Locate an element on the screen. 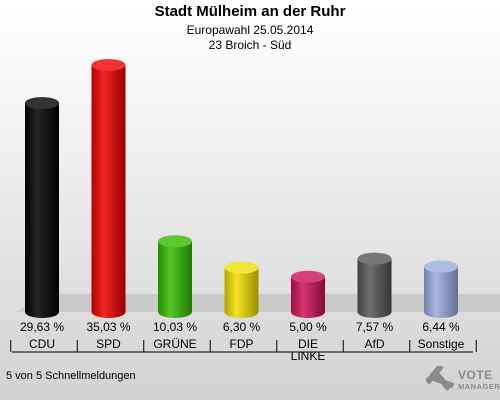 This screenshot has height=400, width=500. reporting-status: 5 von 5 Schnellmeldungen is located at coordinates (71, 376).